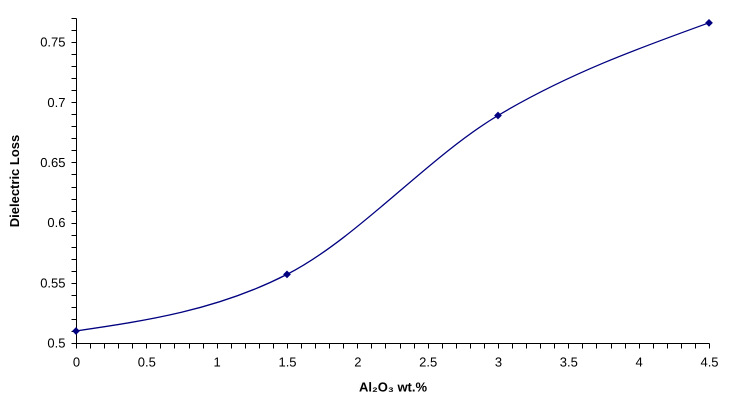  I want to click on x-axis-title: Al₂O₃ wt.%, so click(393, 387).